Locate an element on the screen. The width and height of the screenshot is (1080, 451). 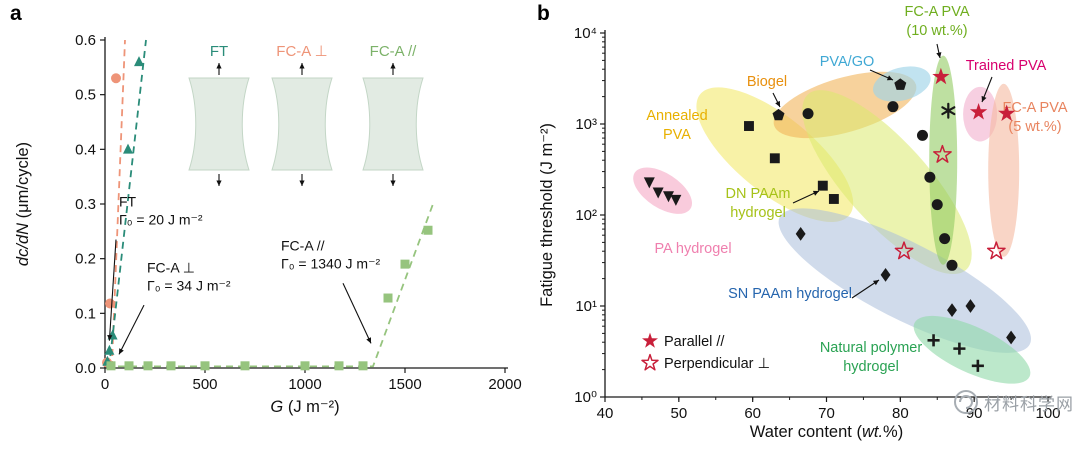
y-tick-label: 0.3 is located at coordinates (85, 204).